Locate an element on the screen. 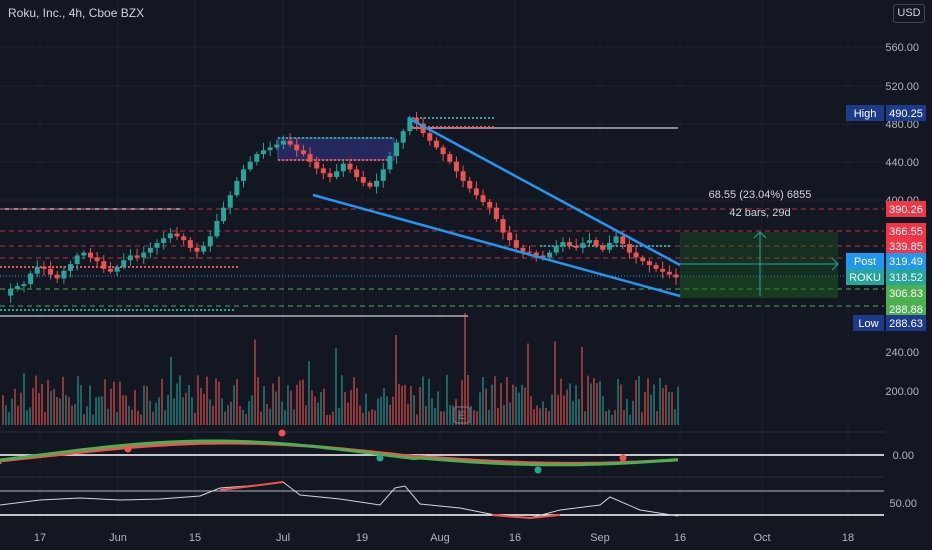  price-label-name: Low is located at coordinates (868, 324).